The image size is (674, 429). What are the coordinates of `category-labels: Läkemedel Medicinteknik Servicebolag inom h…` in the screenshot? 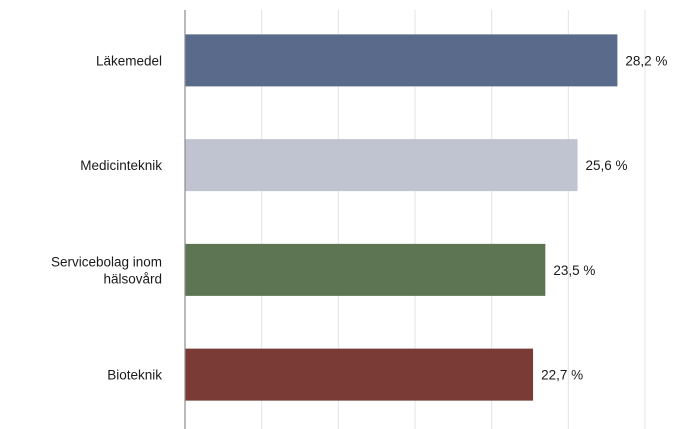 It's located at (106, 217).